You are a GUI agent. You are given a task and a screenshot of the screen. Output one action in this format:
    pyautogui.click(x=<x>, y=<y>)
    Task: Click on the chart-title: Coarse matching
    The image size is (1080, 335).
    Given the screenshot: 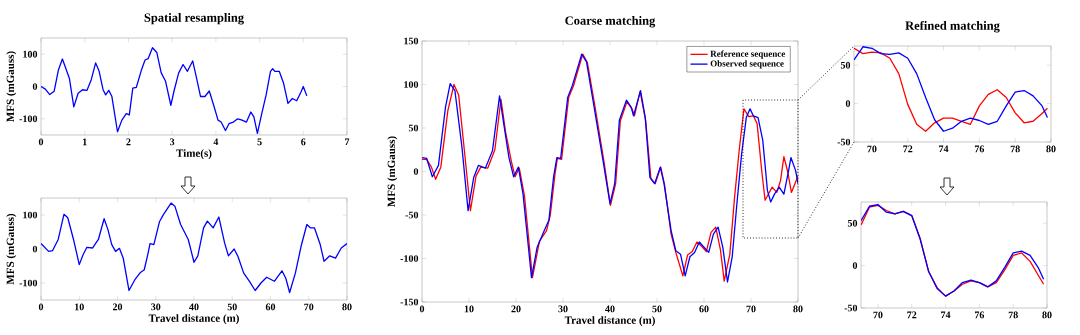 What is the action you would take?
    pyautogui.click(x=610, y=22)
    